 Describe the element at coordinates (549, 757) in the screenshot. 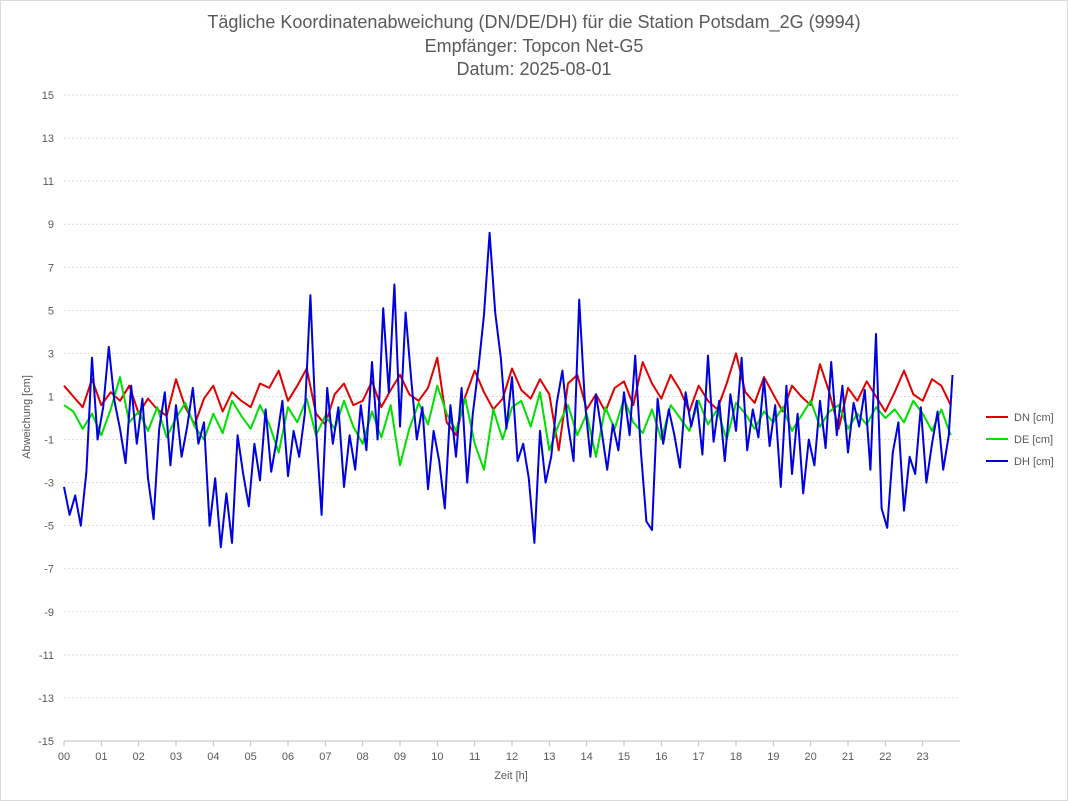

I see `x-tick-label: 13` at that location.